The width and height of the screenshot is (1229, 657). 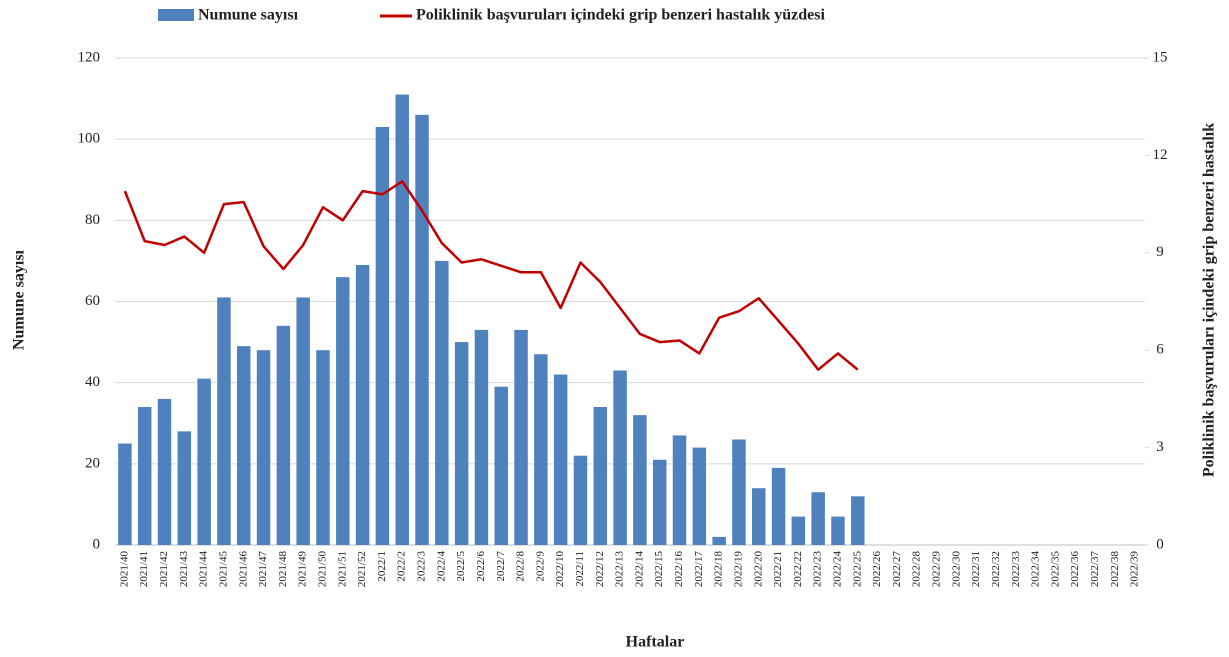 What do you see at coordinates (223, 569) in the screenshot?
I see `x-tick-label: 2021/45` at bounding box center [223, 569].